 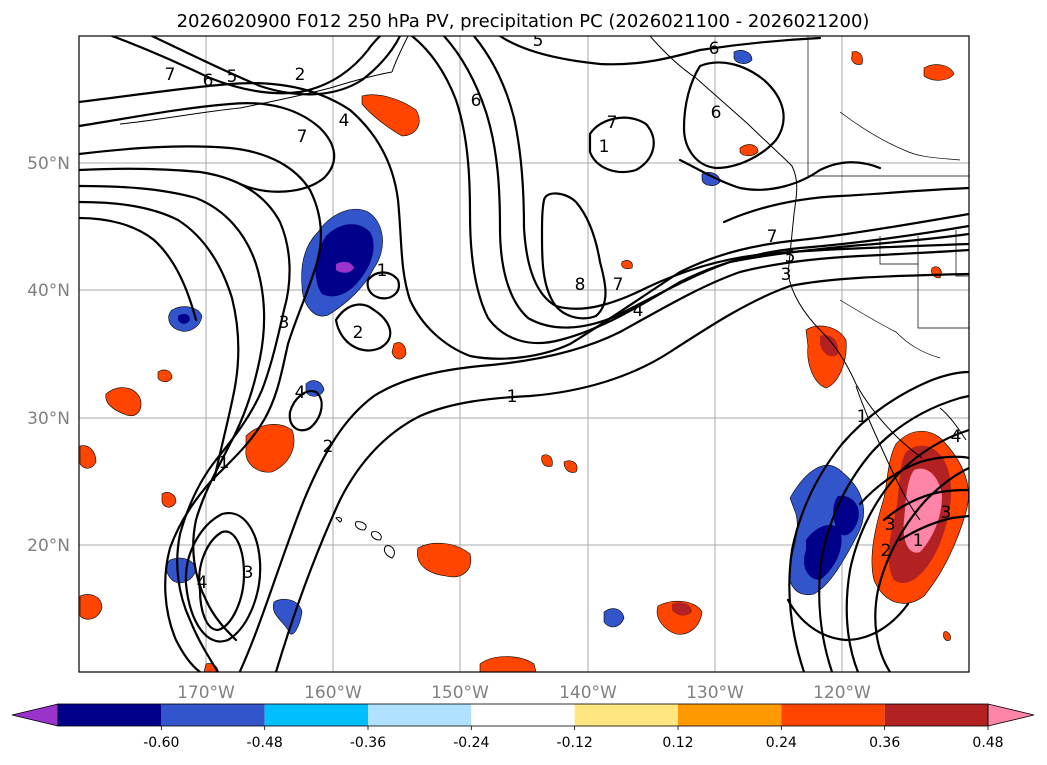 What do you see at coordinates (715, 693) in the screenshot?
I see `lon-tick-label: 130°W` at bounding box center [715, 693].